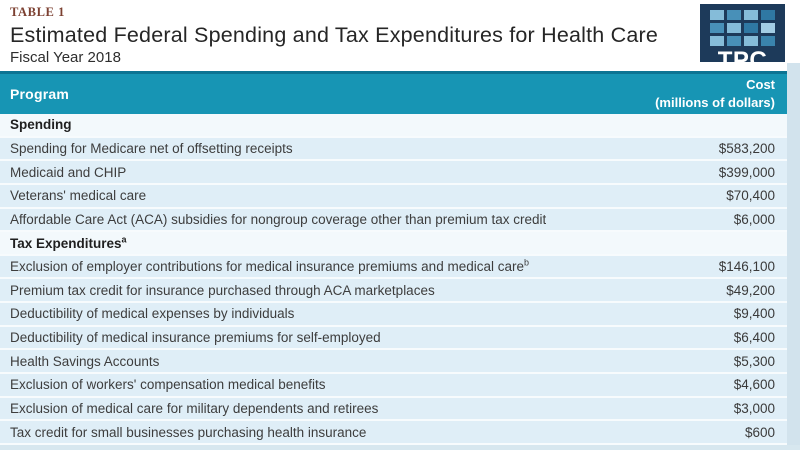 The image size is (800, 450). Describe the element at coordinates (754, 385) in the screenshot. I see `cost-value: $4,600` at that location.